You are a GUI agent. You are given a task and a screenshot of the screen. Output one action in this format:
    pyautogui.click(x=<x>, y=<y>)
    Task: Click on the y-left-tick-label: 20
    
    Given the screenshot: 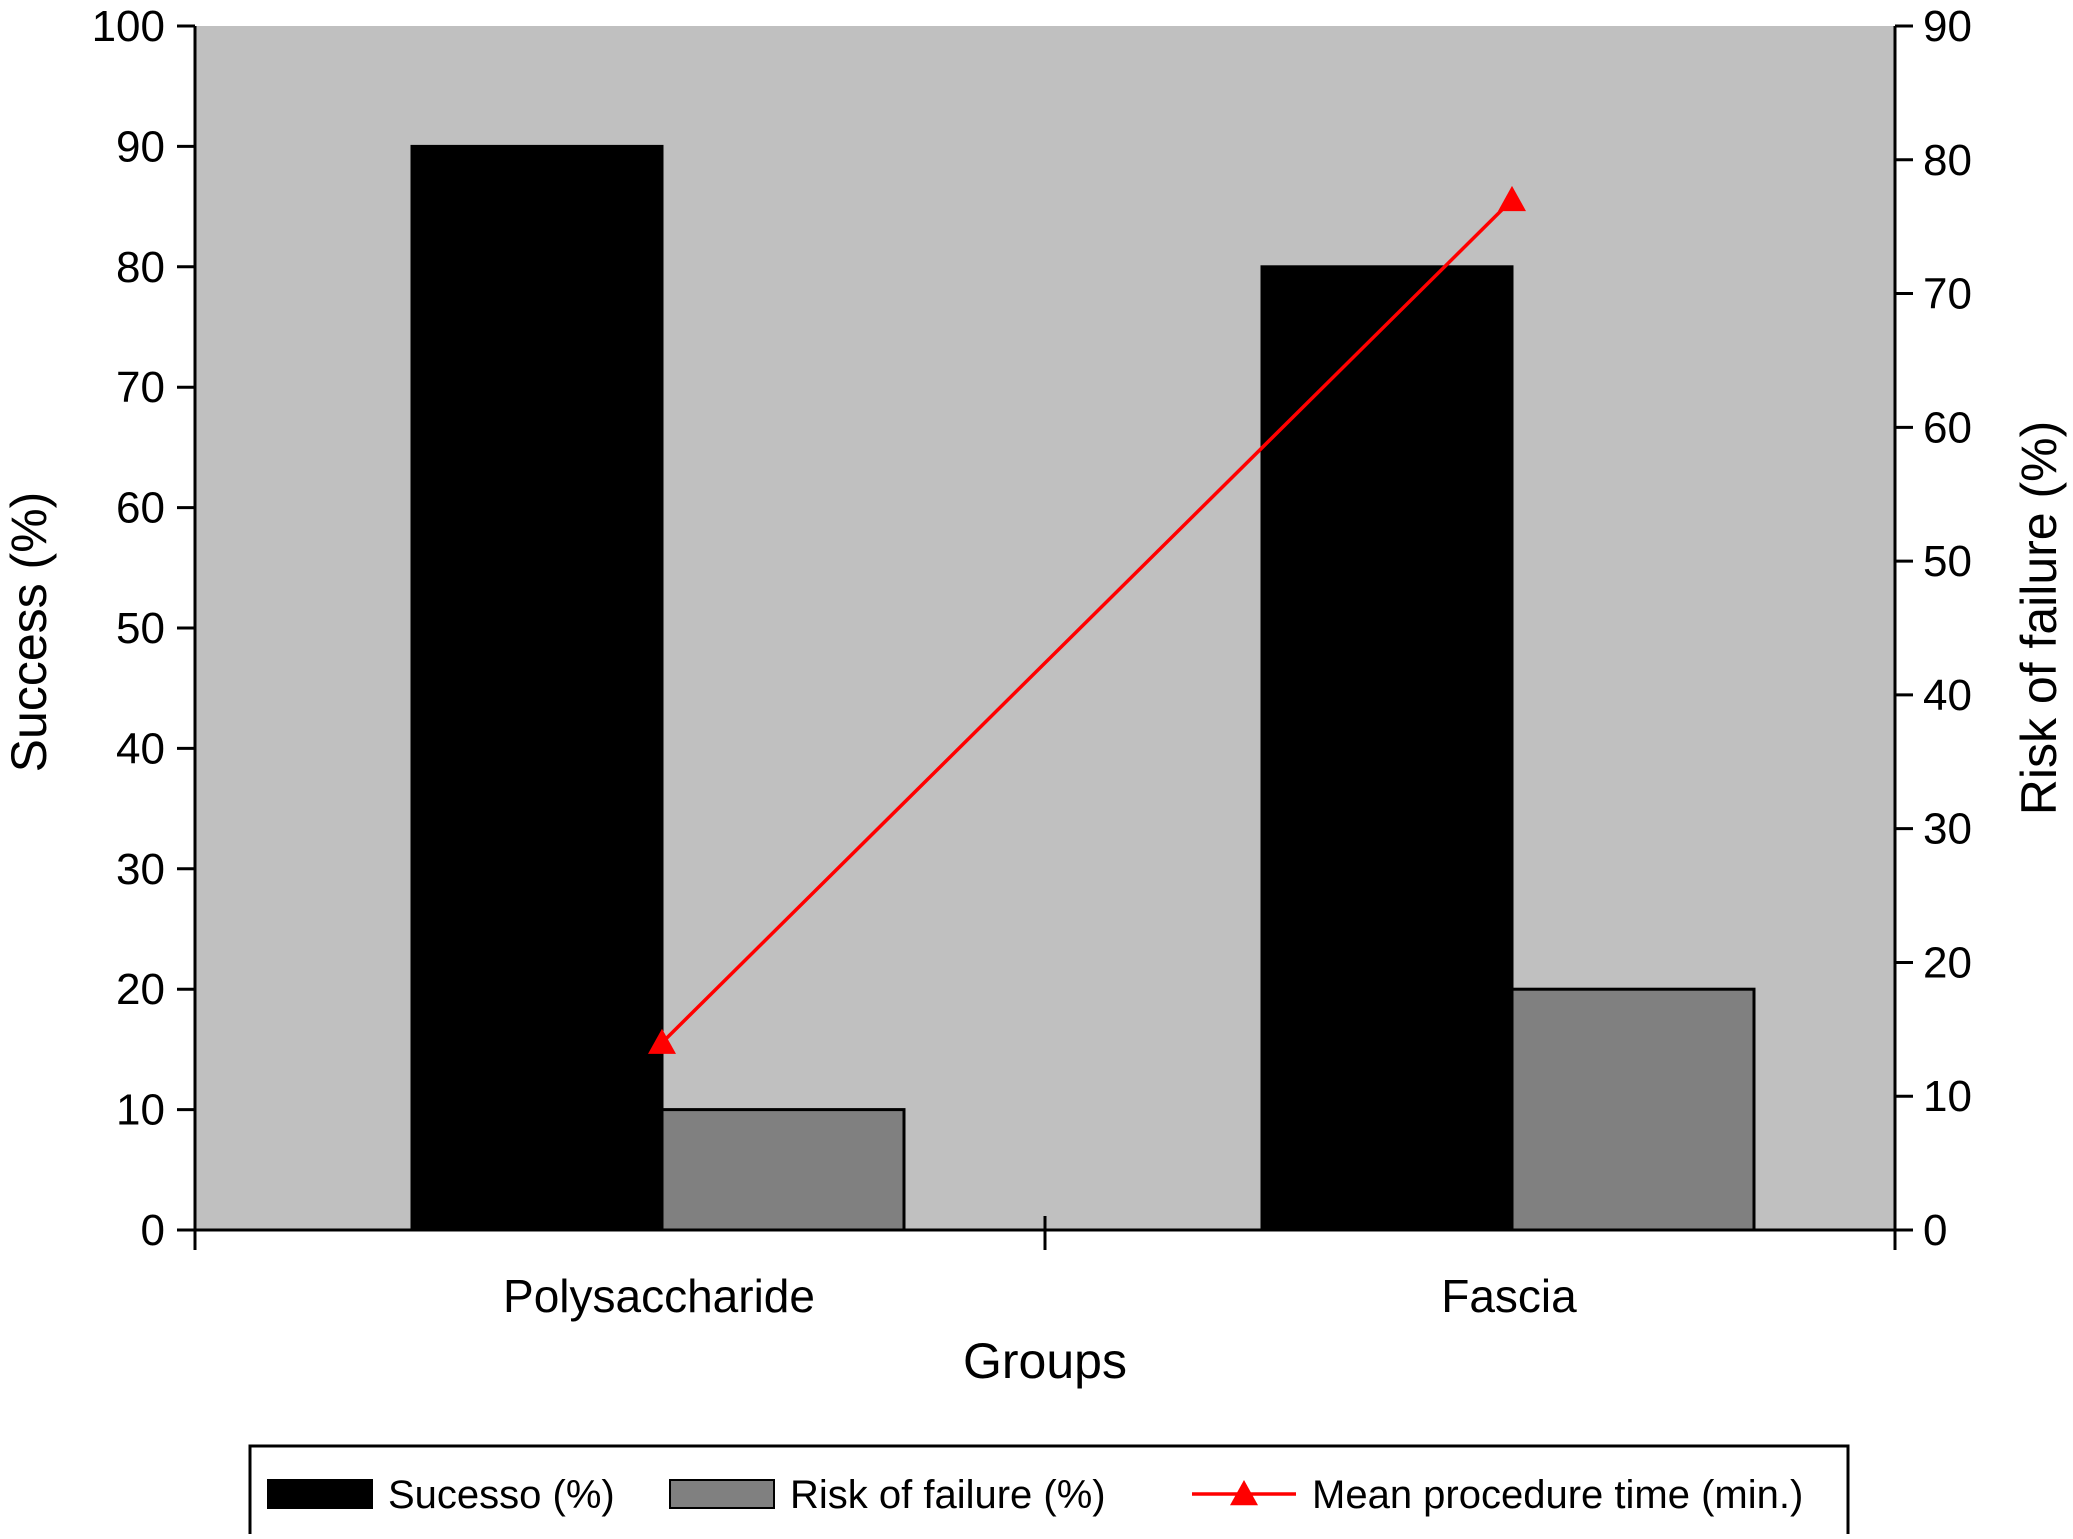 What is the action you would take?
    pyautogui.click(x=140, y=989)
    